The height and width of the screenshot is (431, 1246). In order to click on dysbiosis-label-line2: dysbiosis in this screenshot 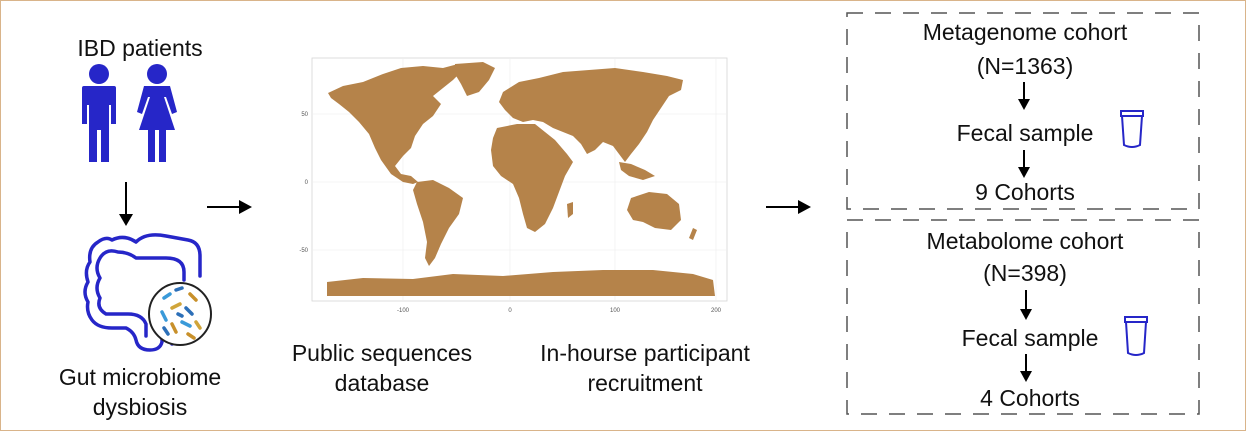, I will do `click(140, 407)`.